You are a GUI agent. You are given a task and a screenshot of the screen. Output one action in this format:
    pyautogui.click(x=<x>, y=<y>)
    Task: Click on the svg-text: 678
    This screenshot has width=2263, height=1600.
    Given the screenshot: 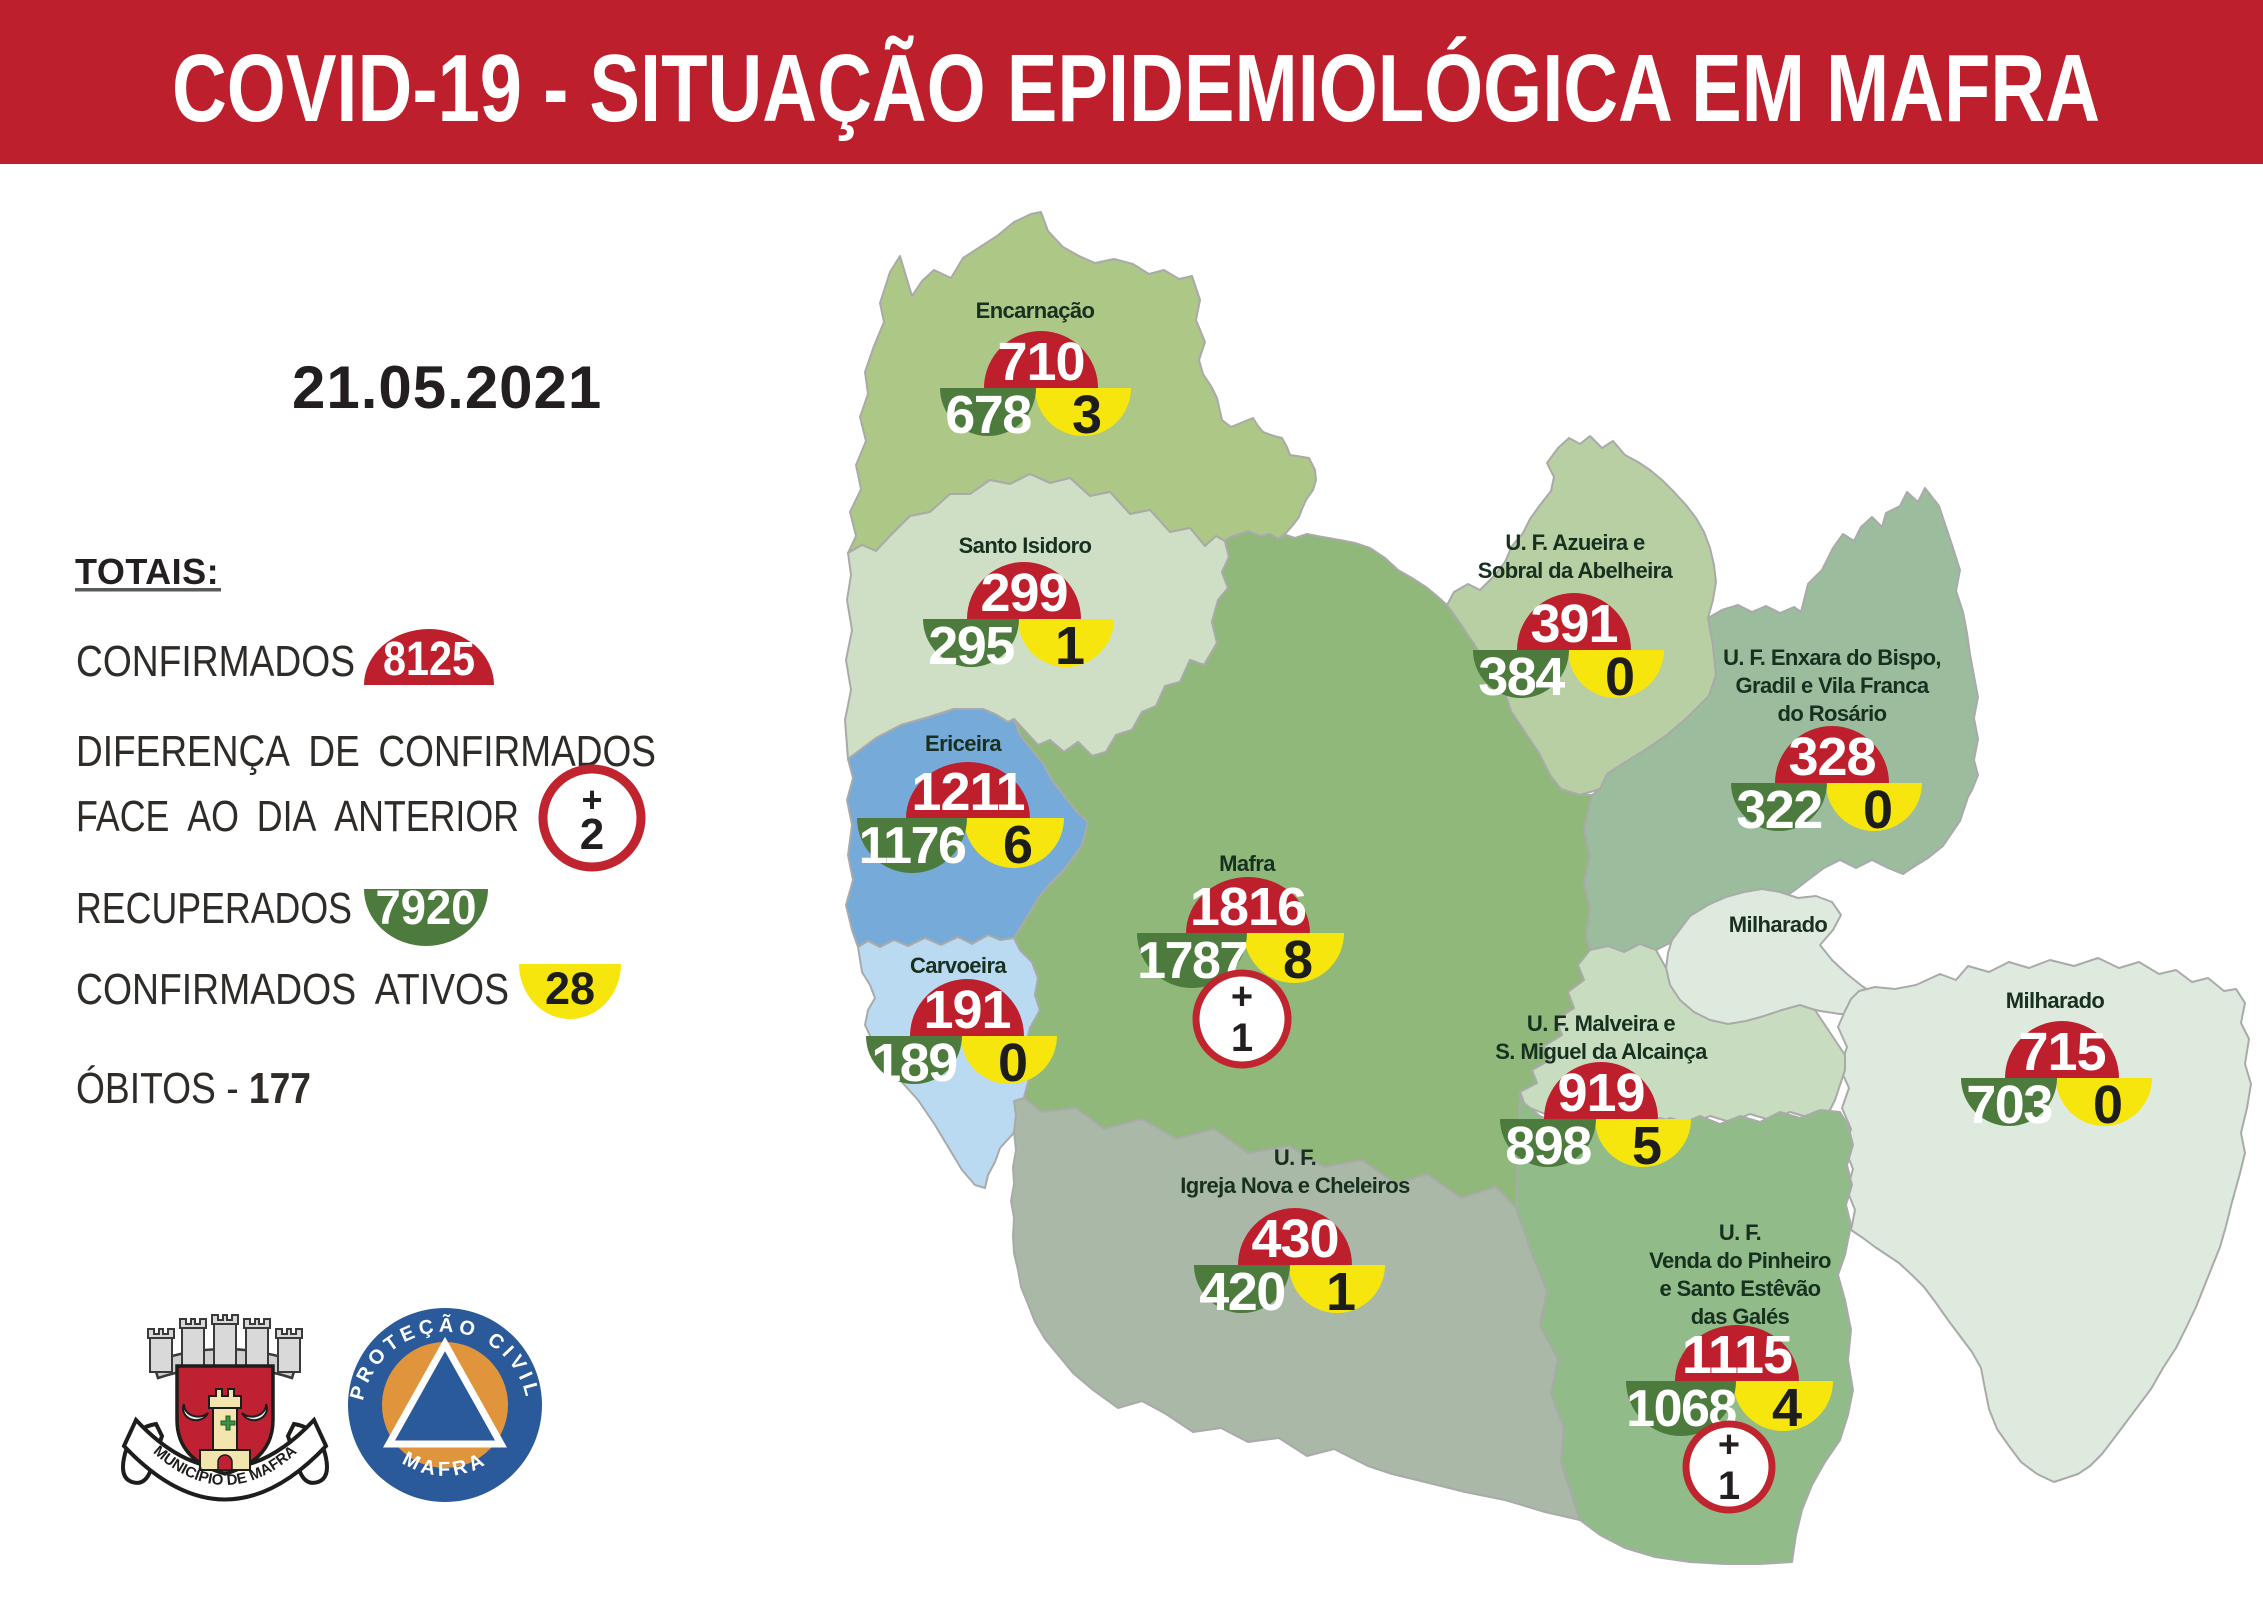 What is the action you would take?
    pyautogui.click(x=988, y=415)
    